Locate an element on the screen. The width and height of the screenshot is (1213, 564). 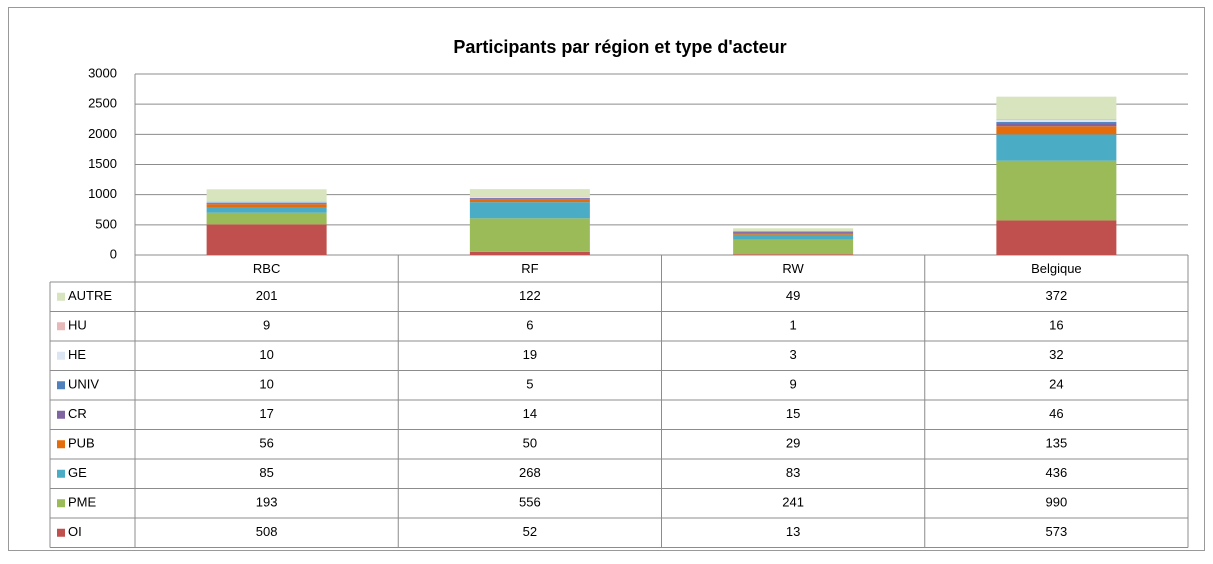
table-value: 508 is located at coordinates (267, 531).